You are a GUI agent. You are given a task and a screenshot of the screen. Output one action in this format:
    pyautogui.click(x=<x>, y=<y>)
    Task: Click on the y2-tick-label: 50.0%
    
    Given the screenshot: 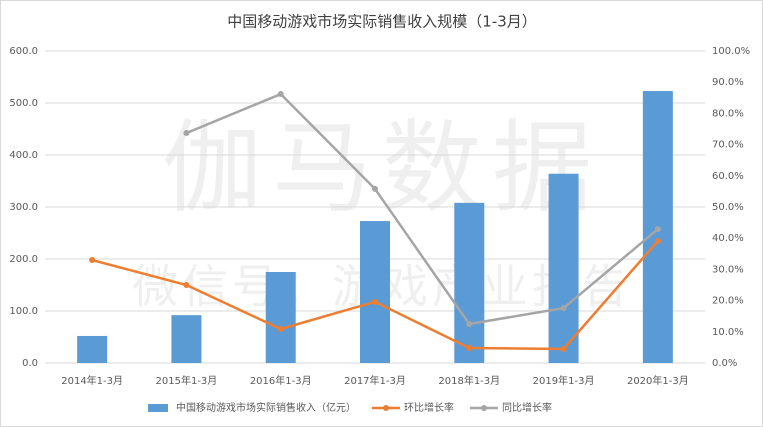 What is the action you would take?
    pyautogui.click(x=728, y=207)
    